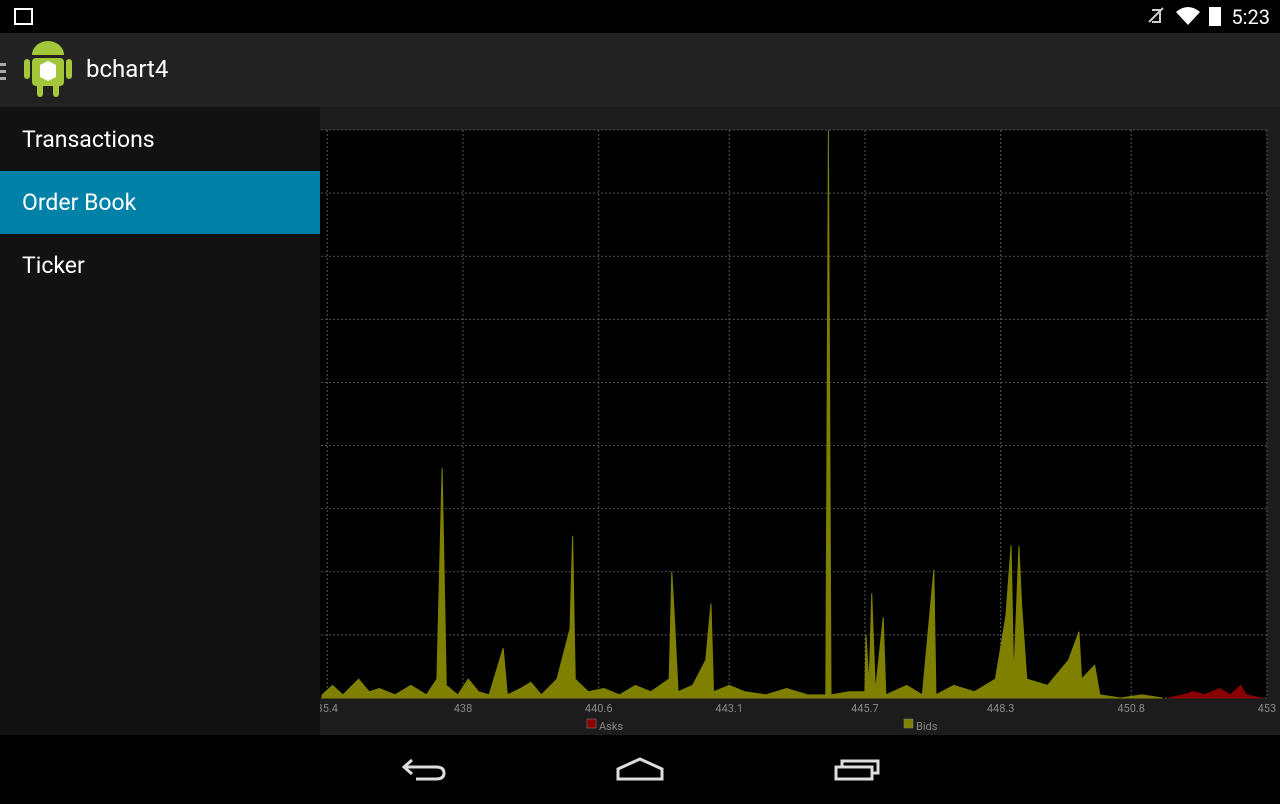 The image size is (1280, 804). I want to click on nav-buttons, so click(640, 769).